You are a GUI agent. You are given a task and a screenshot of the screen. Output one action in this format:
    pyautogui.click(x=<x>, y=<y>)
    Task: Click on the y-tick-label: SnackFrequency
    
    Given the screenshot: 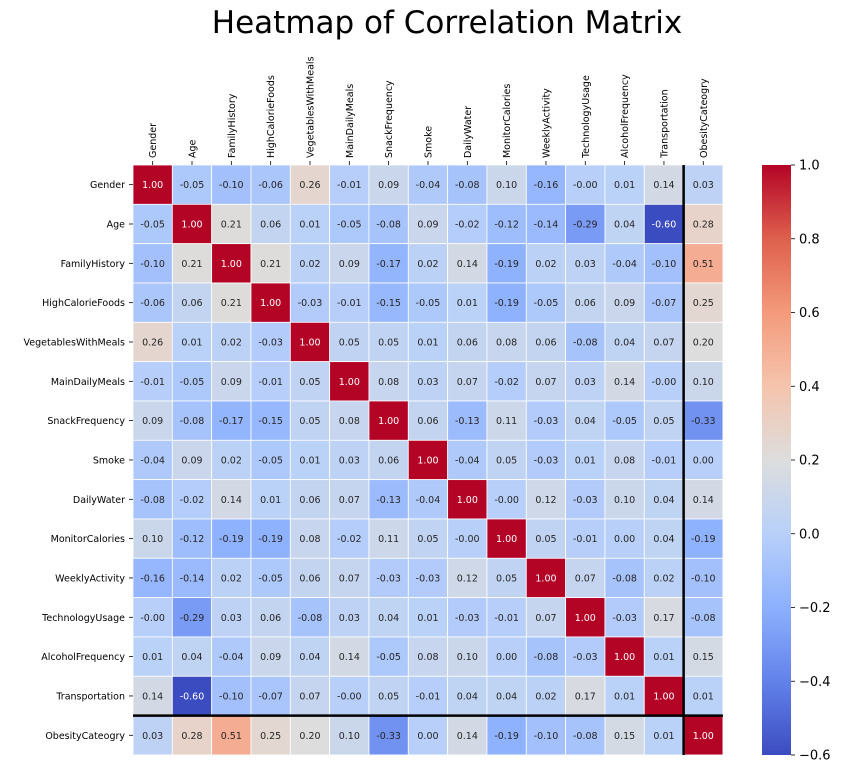 What is the action you would take?
    pyautogui.click(x=86, y=421)
    